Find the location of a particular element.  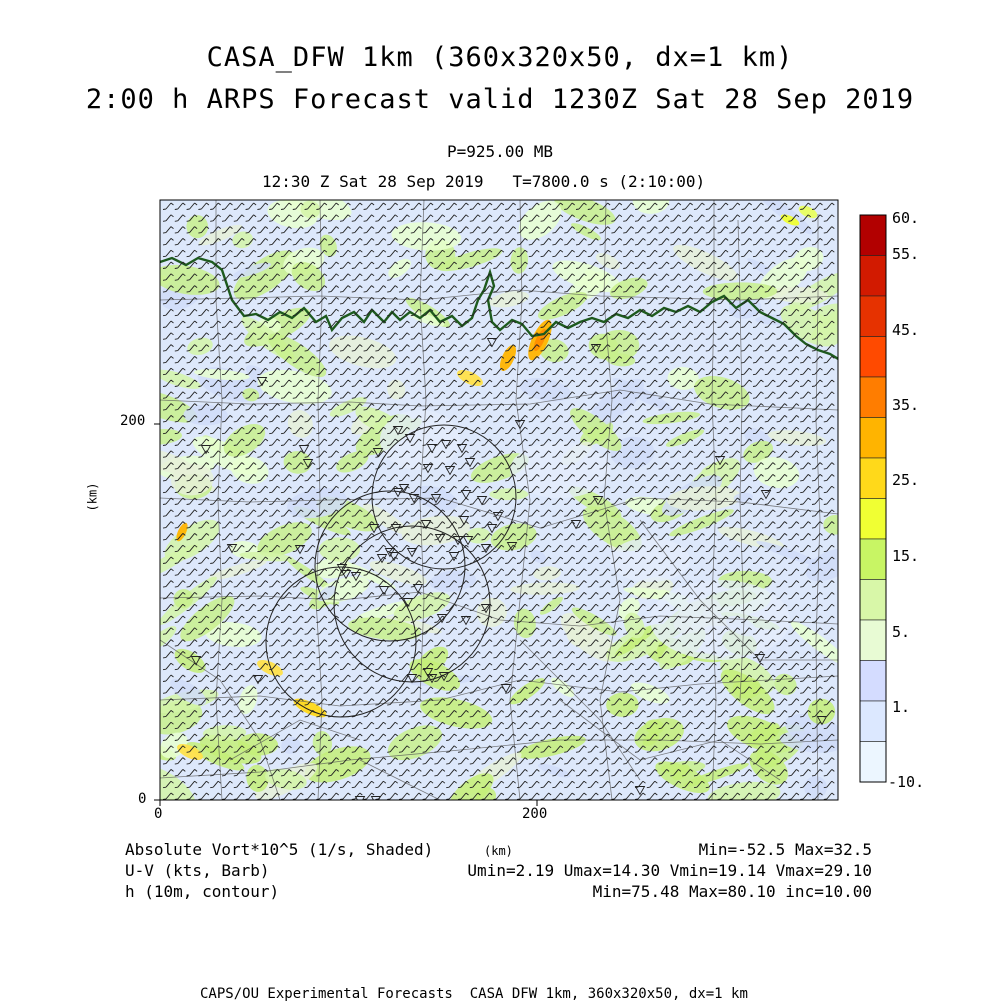

y-tick-200: 200 is located at coordinates (133, 421).